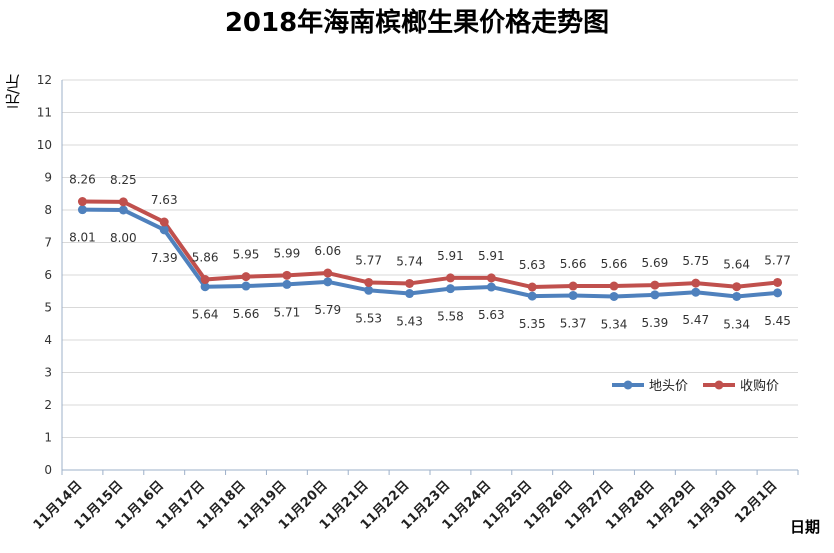 The image size is (834, 553). What do you see at coordinates (777, 321) in the screenshot?
I see `data-label: 5.45` at bounding box center [777, 321].